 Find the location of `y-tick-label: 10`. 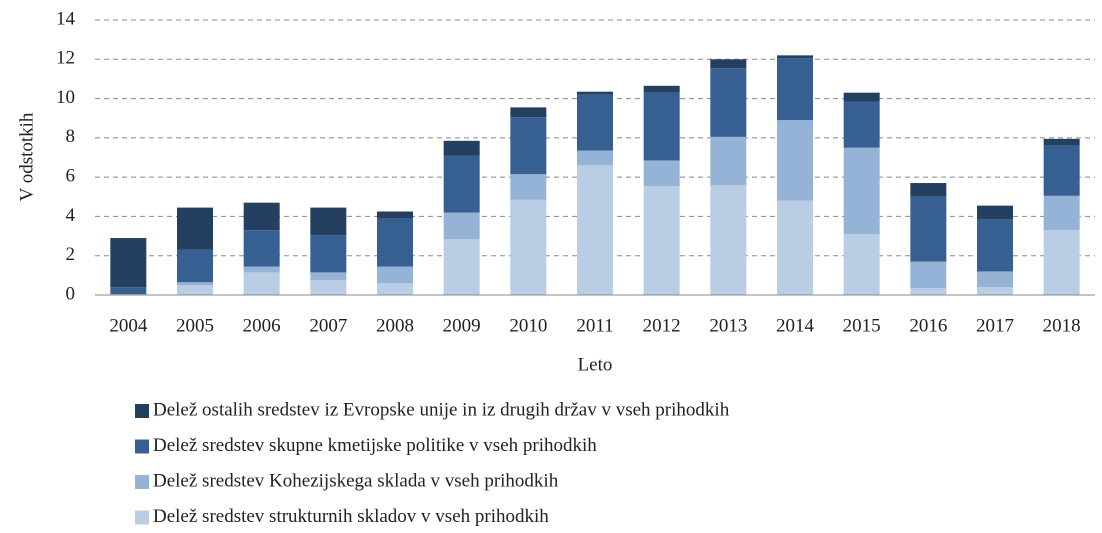

y-tick-label: 10 is located at coordinates (65, 97).